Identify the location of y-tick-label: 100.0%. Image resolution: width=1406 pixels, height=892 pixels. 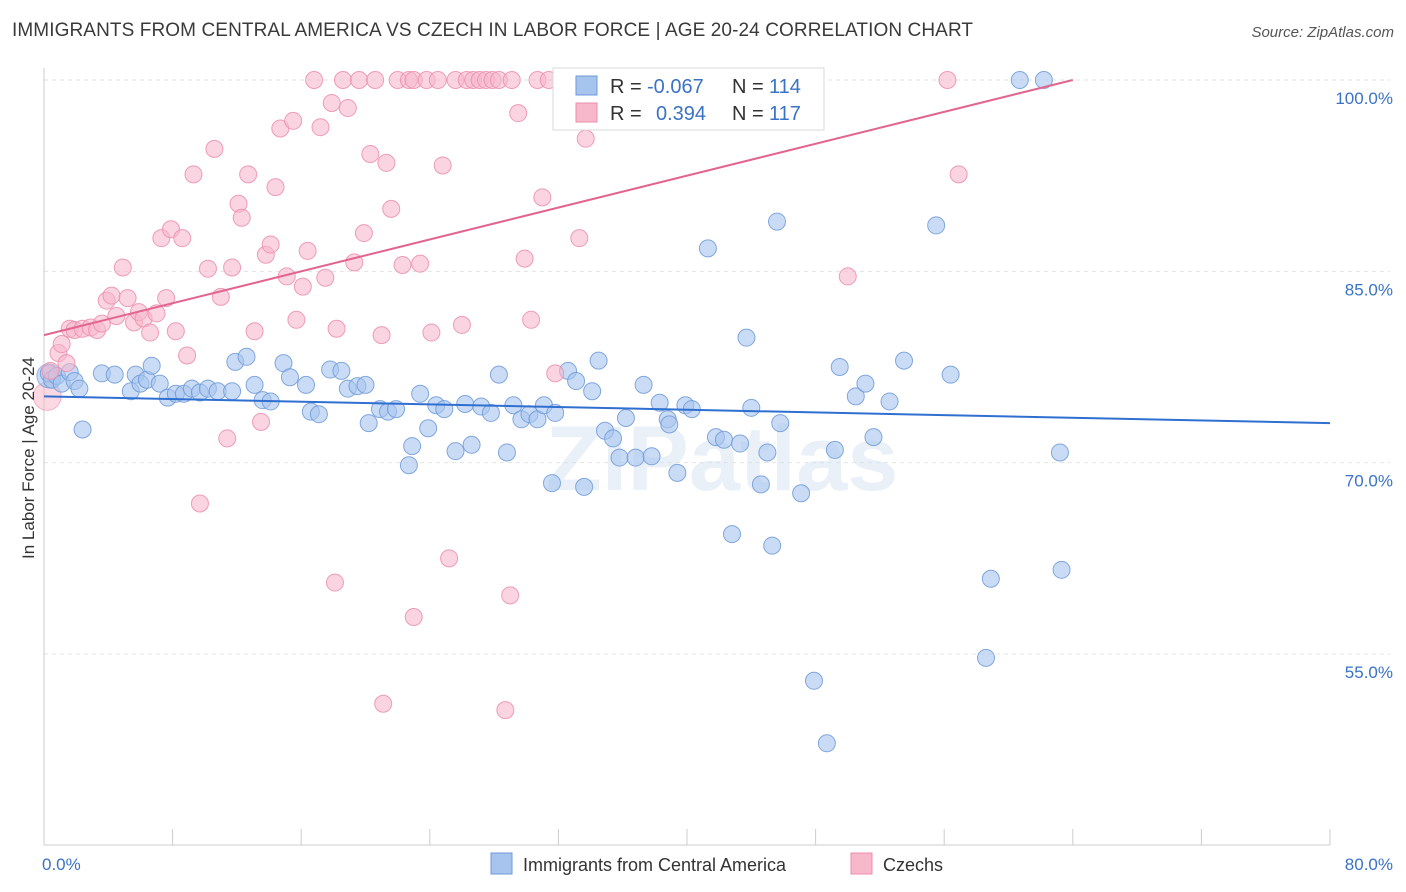
(1364, 98).